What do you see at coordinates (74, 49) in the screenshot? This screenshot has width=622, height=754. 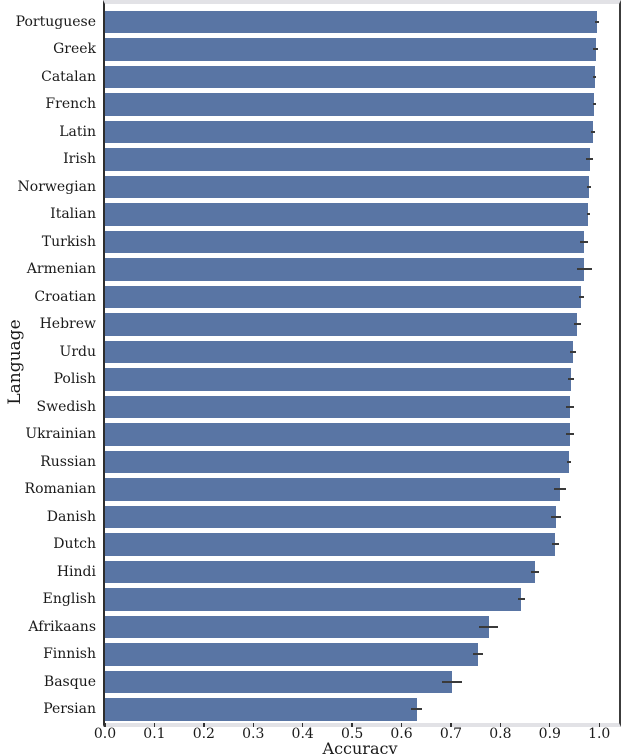 I see `y-tick-label-greek: Greek` at bounding box center [74, 49].